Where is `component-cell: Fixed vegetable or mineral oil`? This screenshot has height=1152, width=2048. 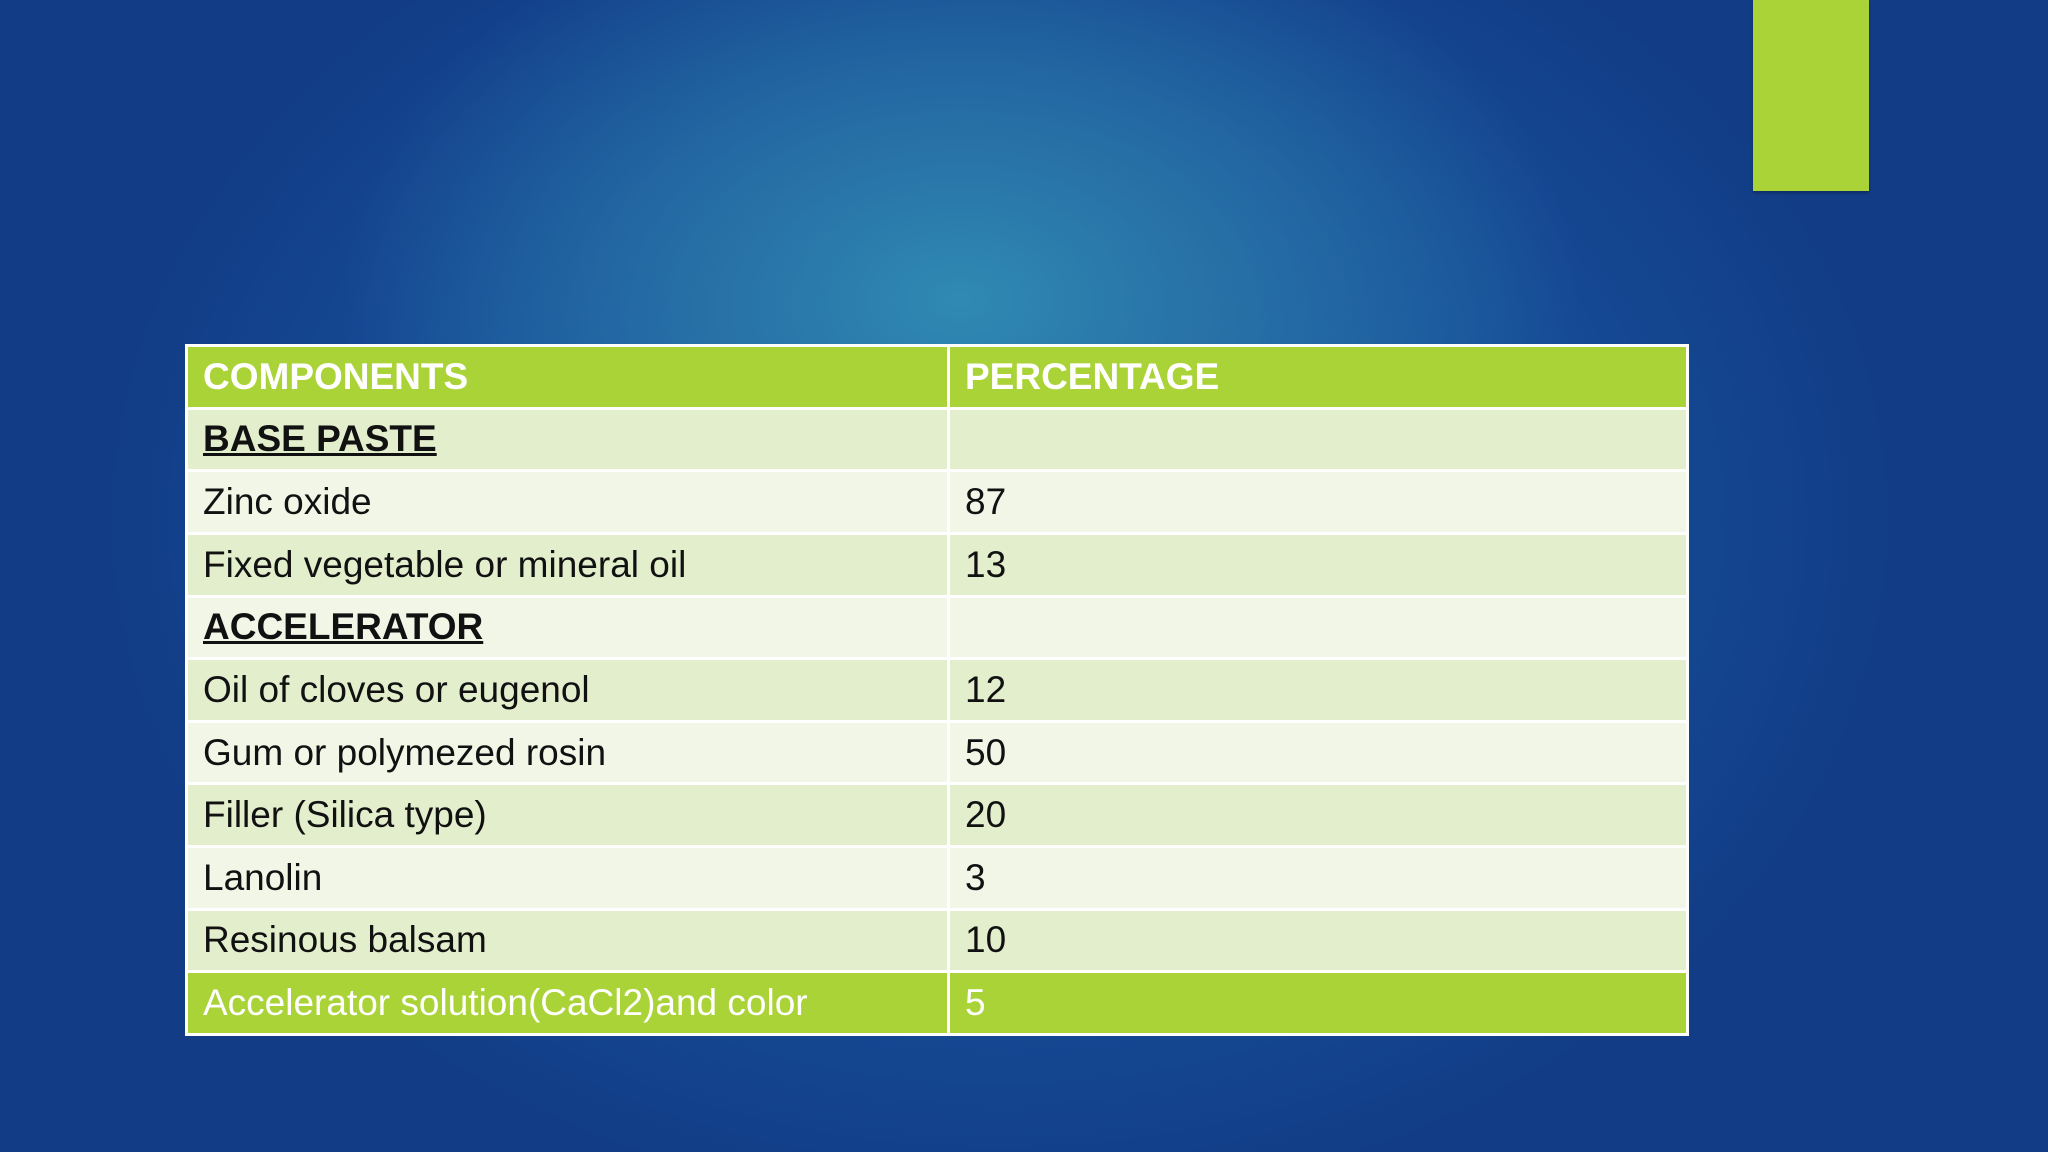
component-cell: Fixed vegetable or mineral oil is located at coordinates (567, 564).